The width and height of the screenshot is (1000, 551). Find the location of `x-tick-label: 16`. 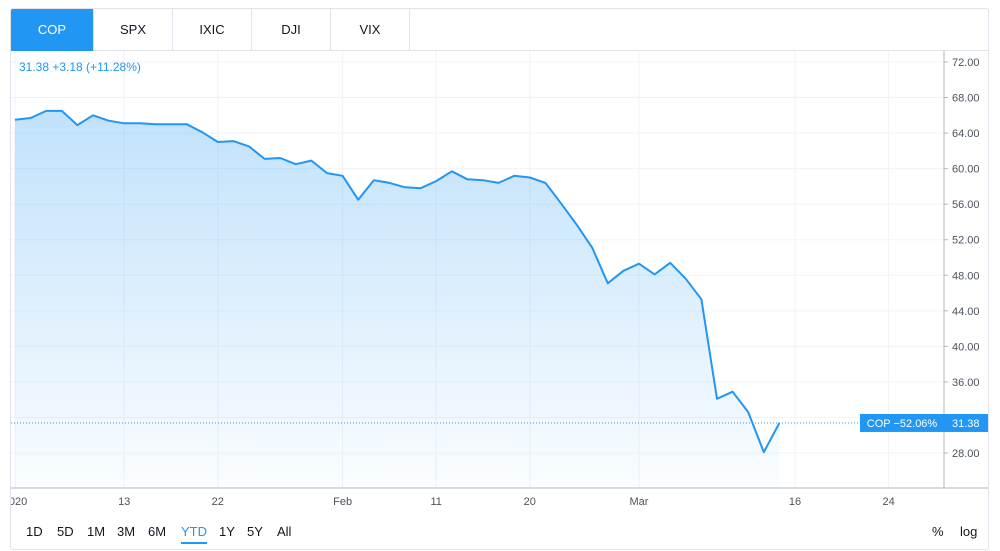

x-tick-label: 16 is located at coordinates (795, 502).